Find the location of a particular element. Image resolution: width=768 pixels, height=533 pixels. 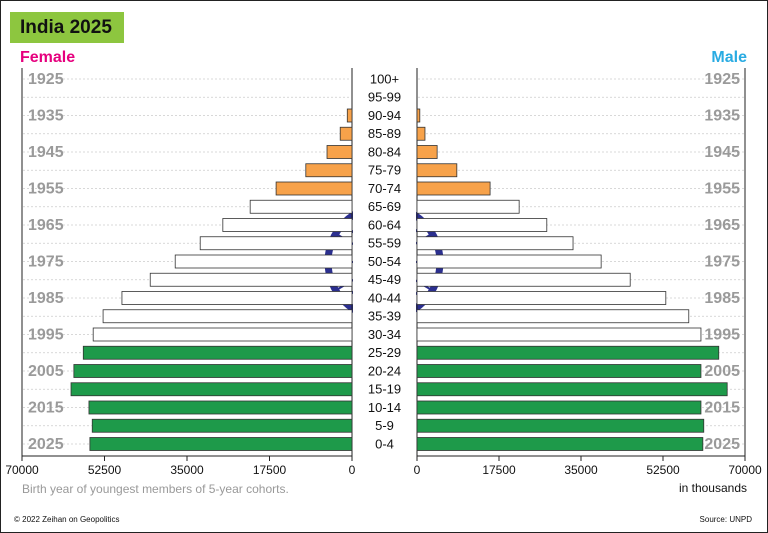

age-label: 25-29 is located at coordinates (384, 352).